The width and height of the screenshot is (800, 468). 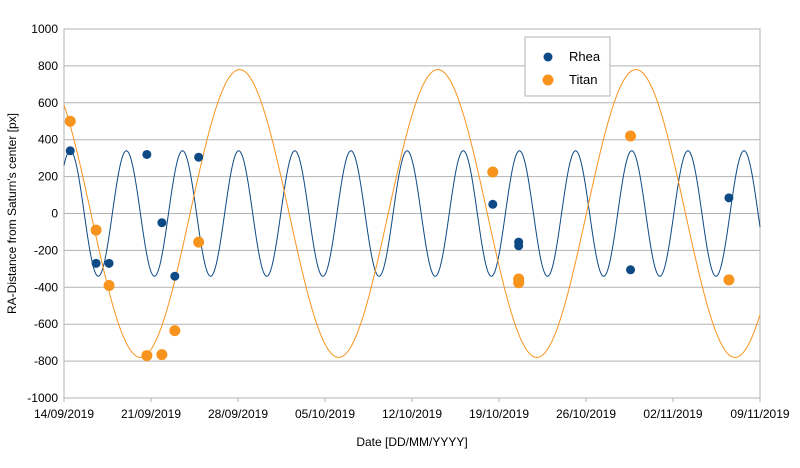 What do you see at coordinates (48, 103) in the screenshot?
I see `y-tick-label: 600` at bounding box center [48, 103].